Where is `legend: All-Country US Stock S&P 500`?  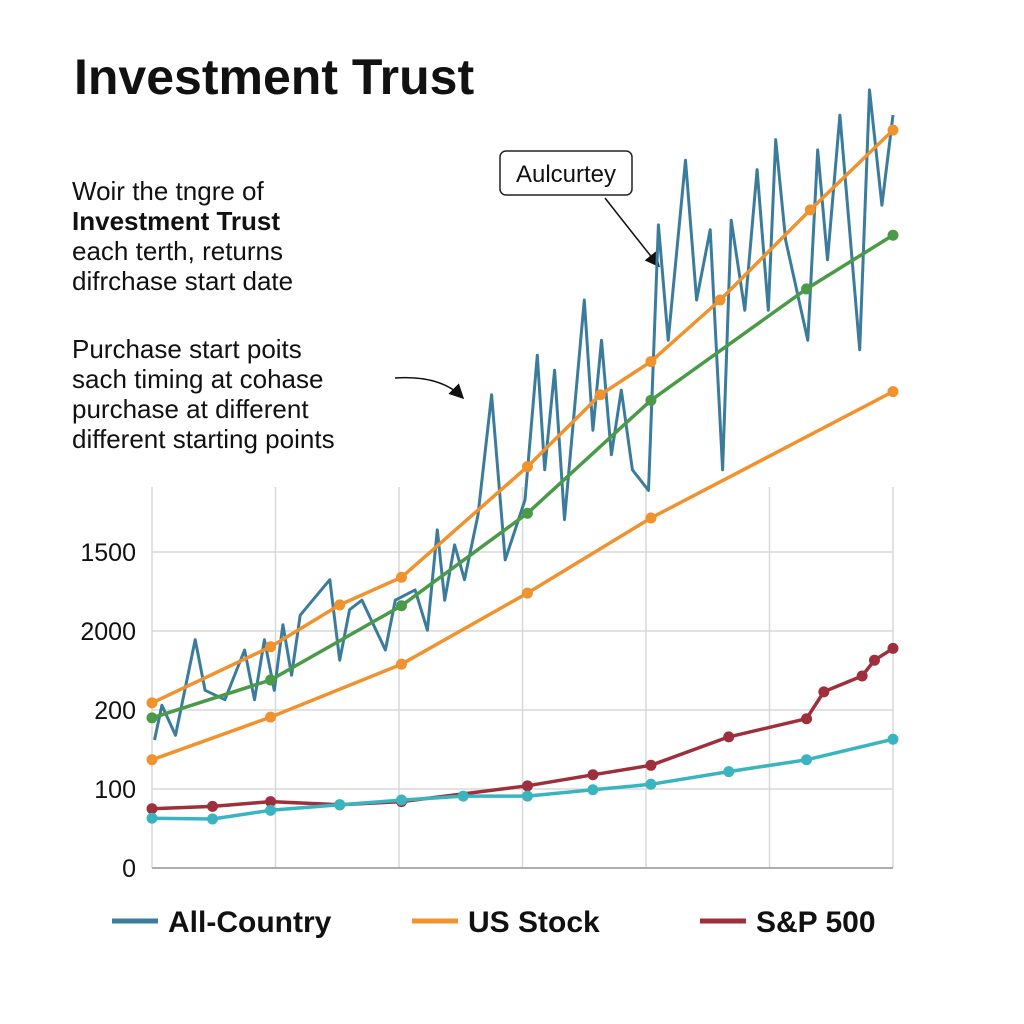 legend: All-Country US Stock S&P 500 is located at coordinates (494, 922).